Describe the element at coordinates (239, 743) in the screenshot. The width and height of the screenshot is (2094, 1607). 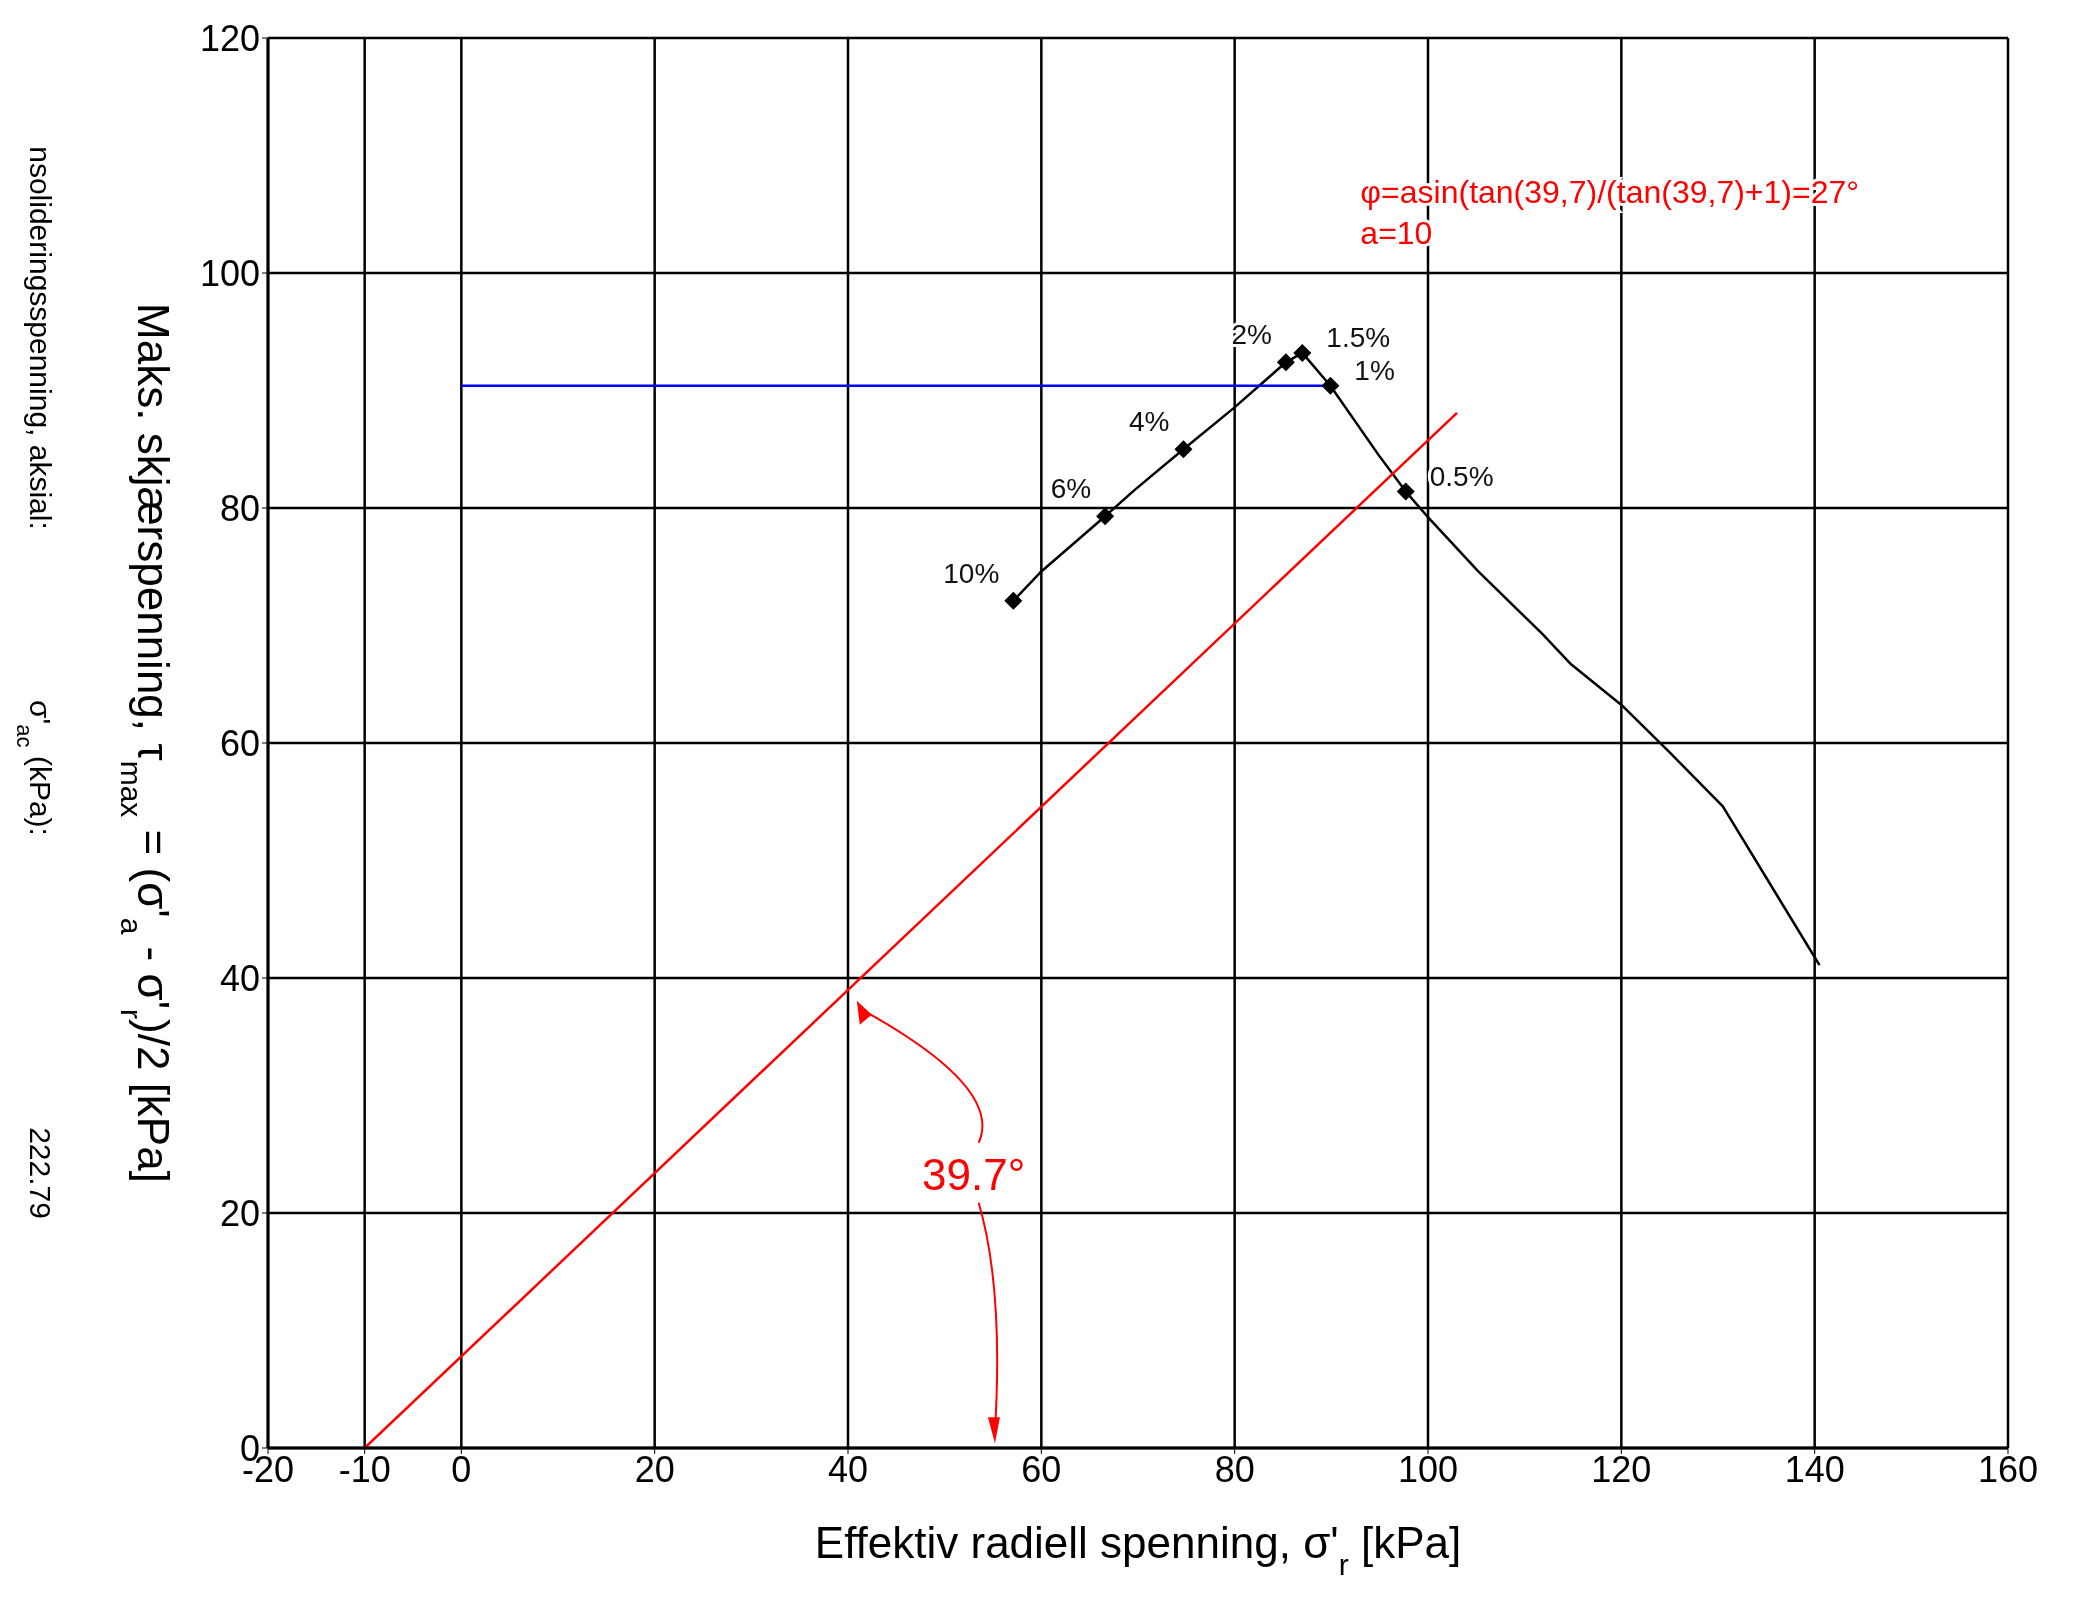
I see `y-tick-label: 60` at that location.